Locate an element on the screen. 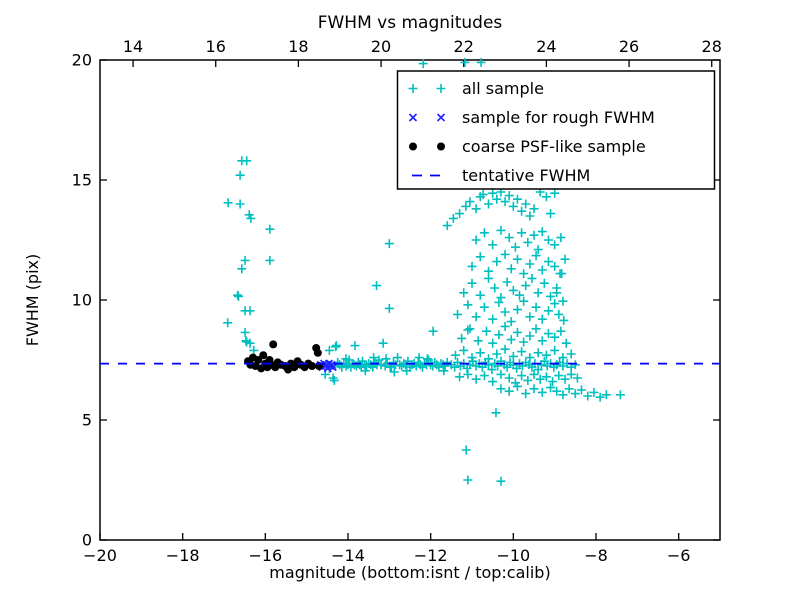 Image resolution: width=800 pixels, height=600 pixels. legend-item-label: sample for rough FWHM is located at coordinates (558, 117).